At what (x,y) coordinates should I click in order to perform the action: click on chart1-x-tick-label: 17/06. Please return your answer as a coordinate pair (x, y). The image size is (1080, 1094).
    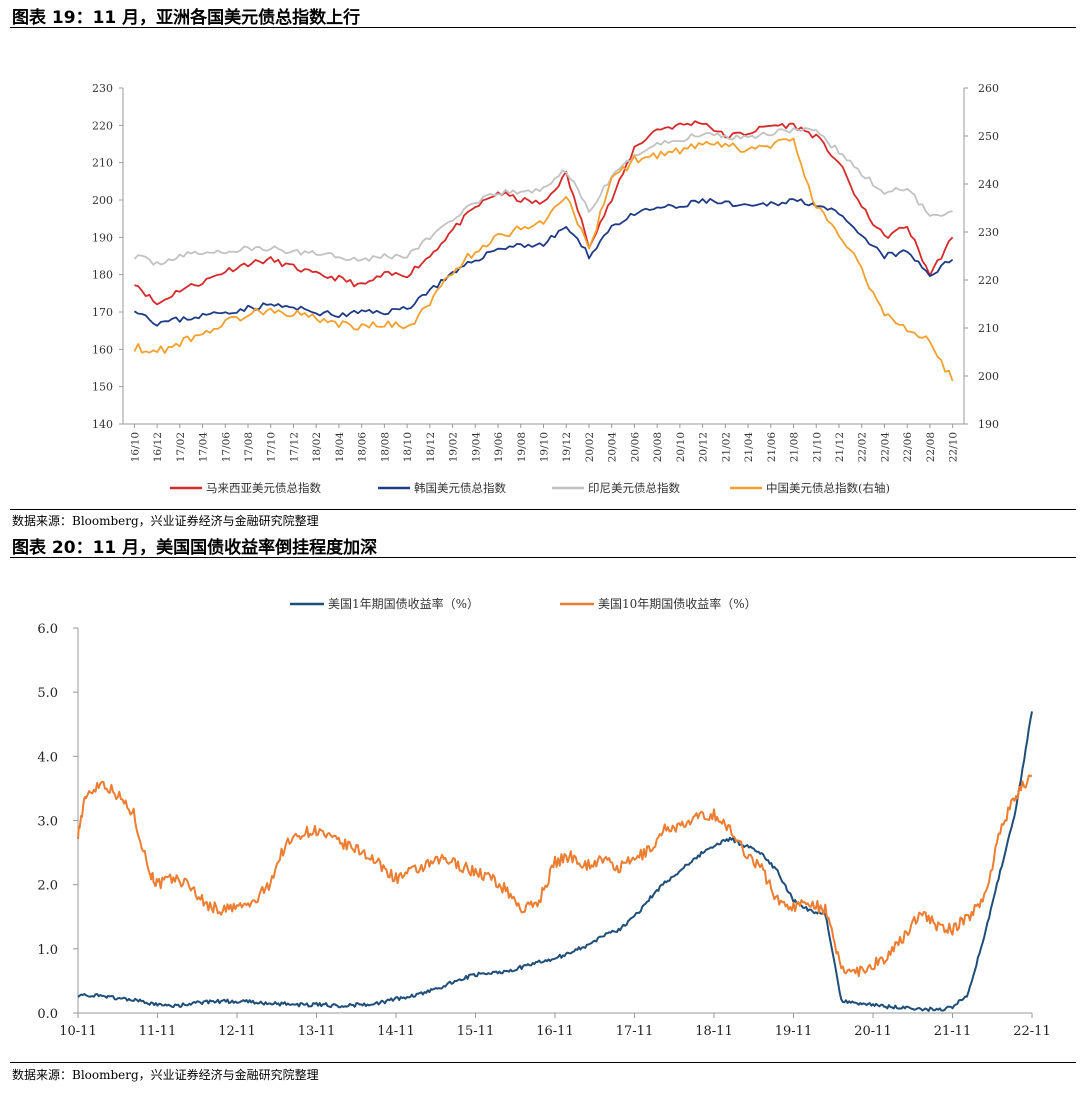
    Looking at the image, I should click on (226, 447).